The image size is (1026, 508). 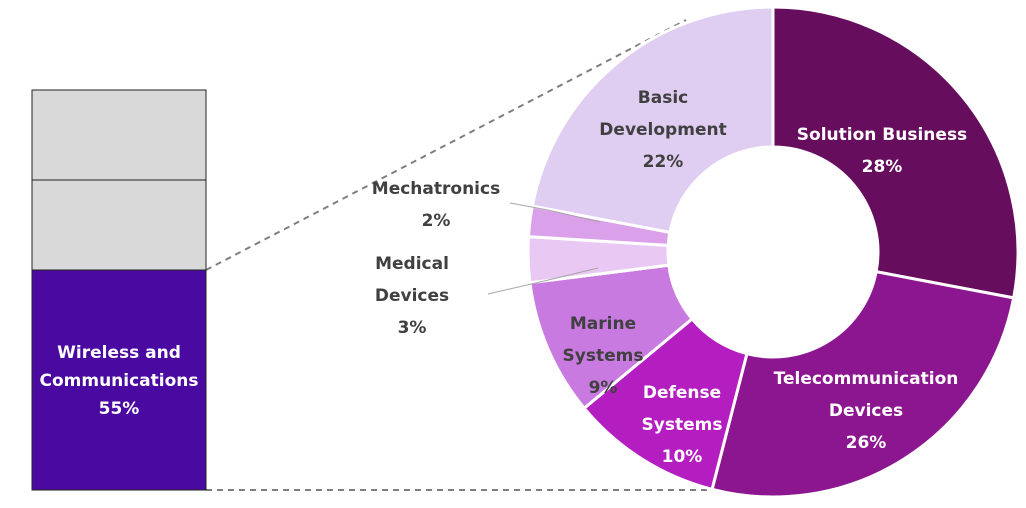 I want to click on pie-slice-solution-business, so click(x=895, y=152).